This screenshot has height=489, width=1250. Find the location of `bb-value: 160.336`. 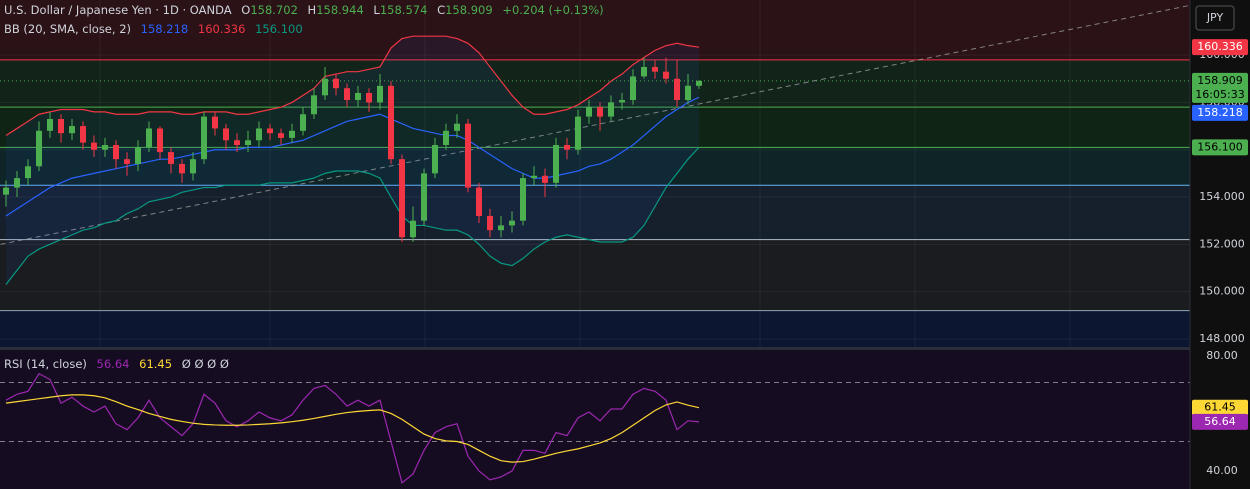

bb-value: 160.336 is located at coordinates (221, 29).